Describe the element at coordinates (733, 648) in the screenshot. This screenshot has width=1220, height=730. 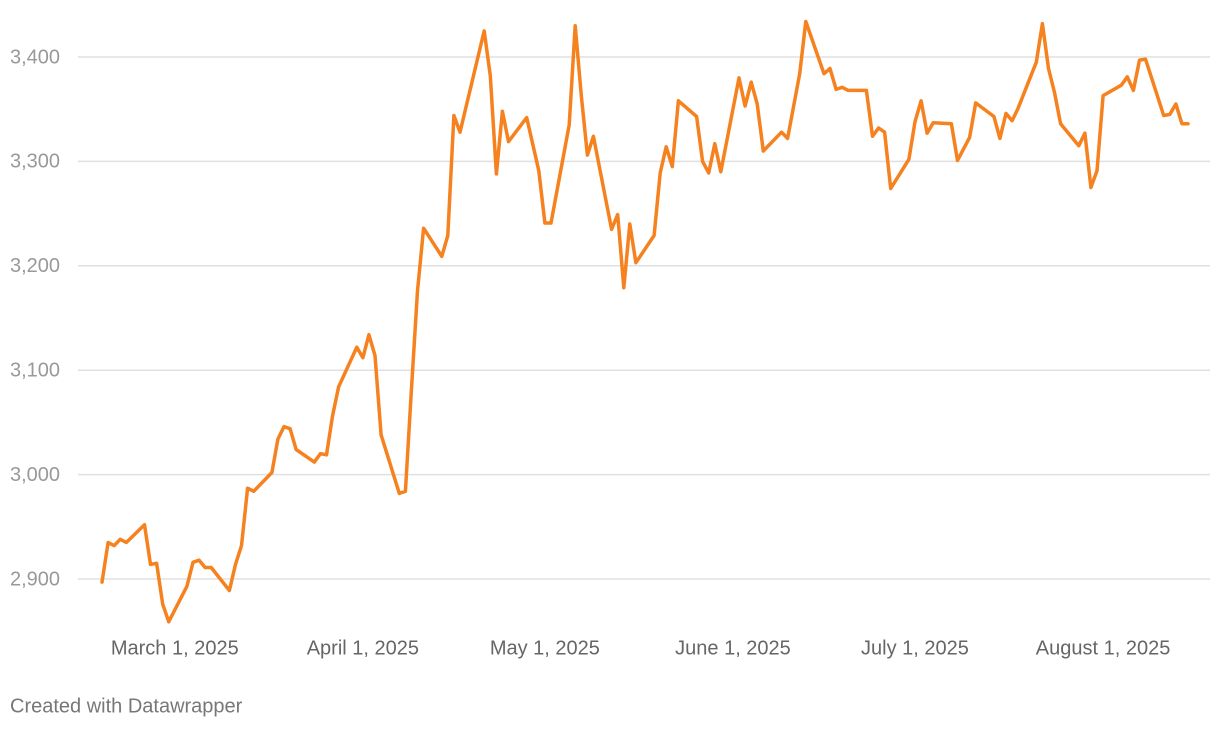
I see `x-tick-label: June 1, 2025` at that location.